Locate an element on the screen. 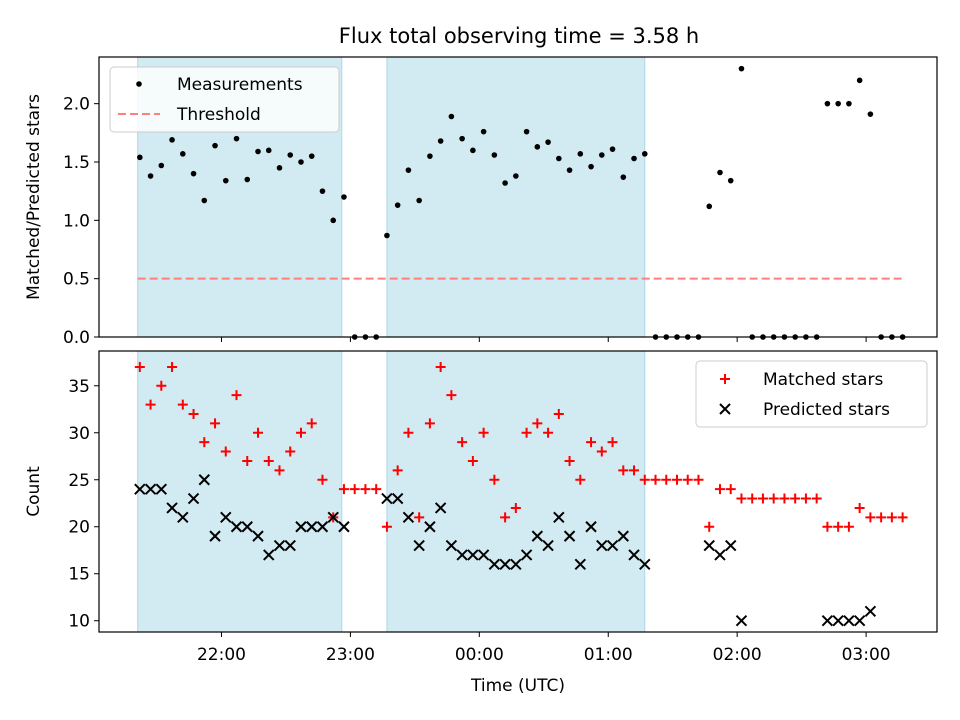  y-tick-label: 35 is located at coordinates (79, 387).